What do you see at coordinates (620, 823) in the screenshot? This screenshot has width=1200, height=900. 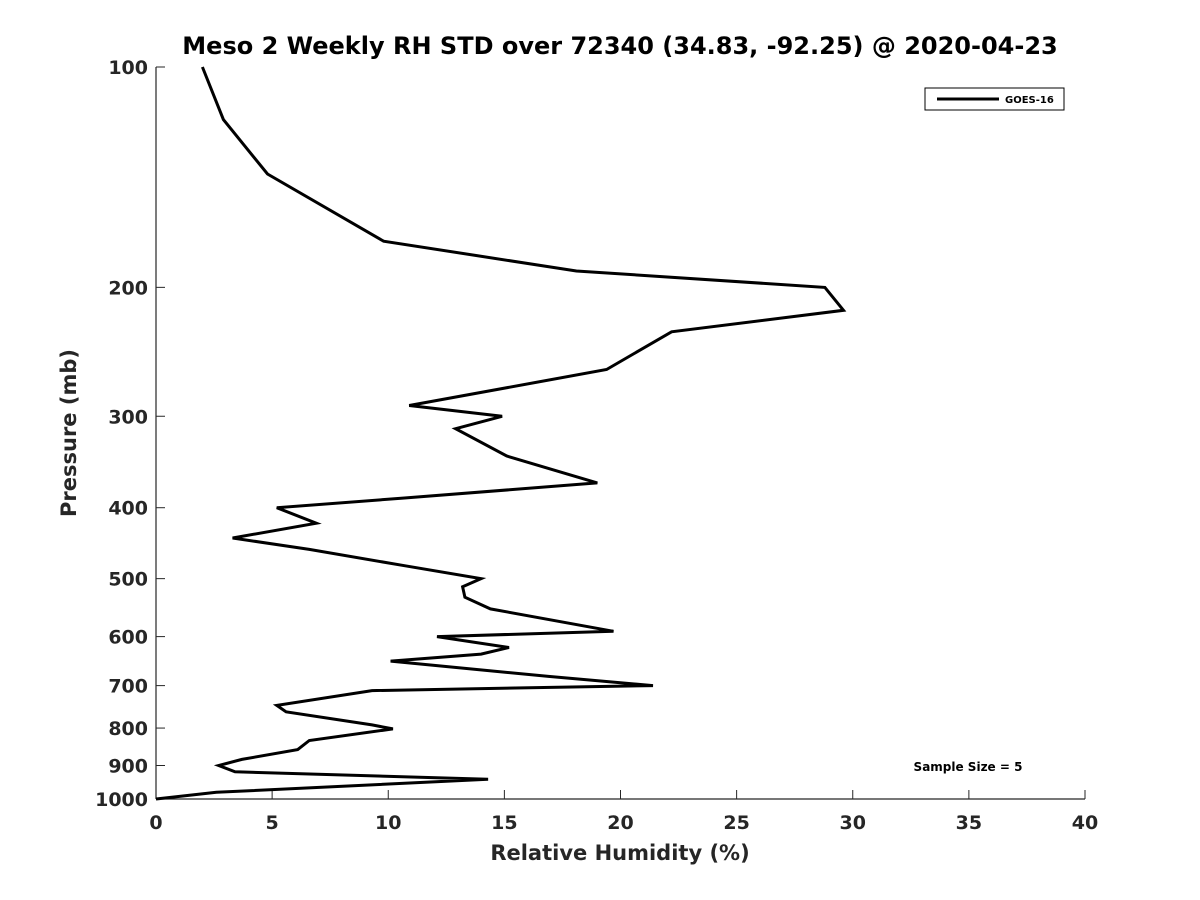 I see `x-tick-label: 20` at bounding box center [620, 823].